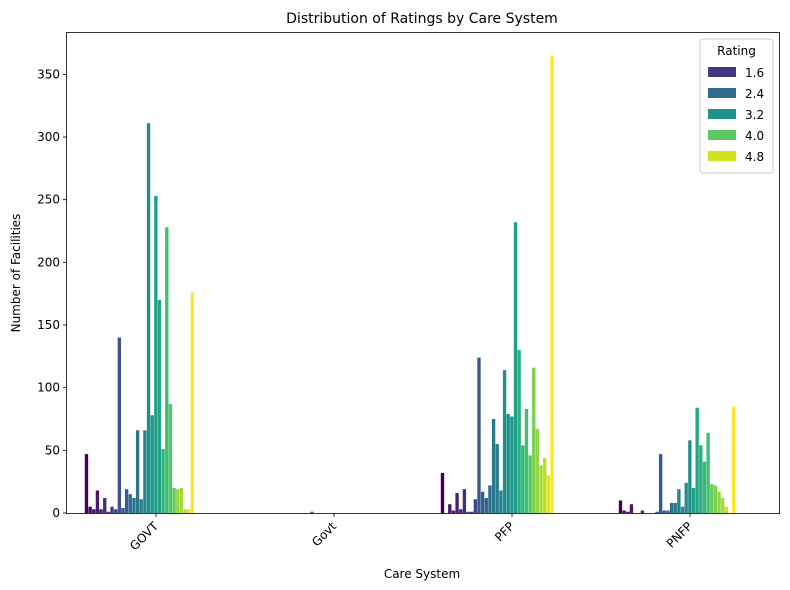 This screenshot has height=590, width=790. I want to click on x-axis: GOVT Govt PFP PNFP, so click(411, 533).